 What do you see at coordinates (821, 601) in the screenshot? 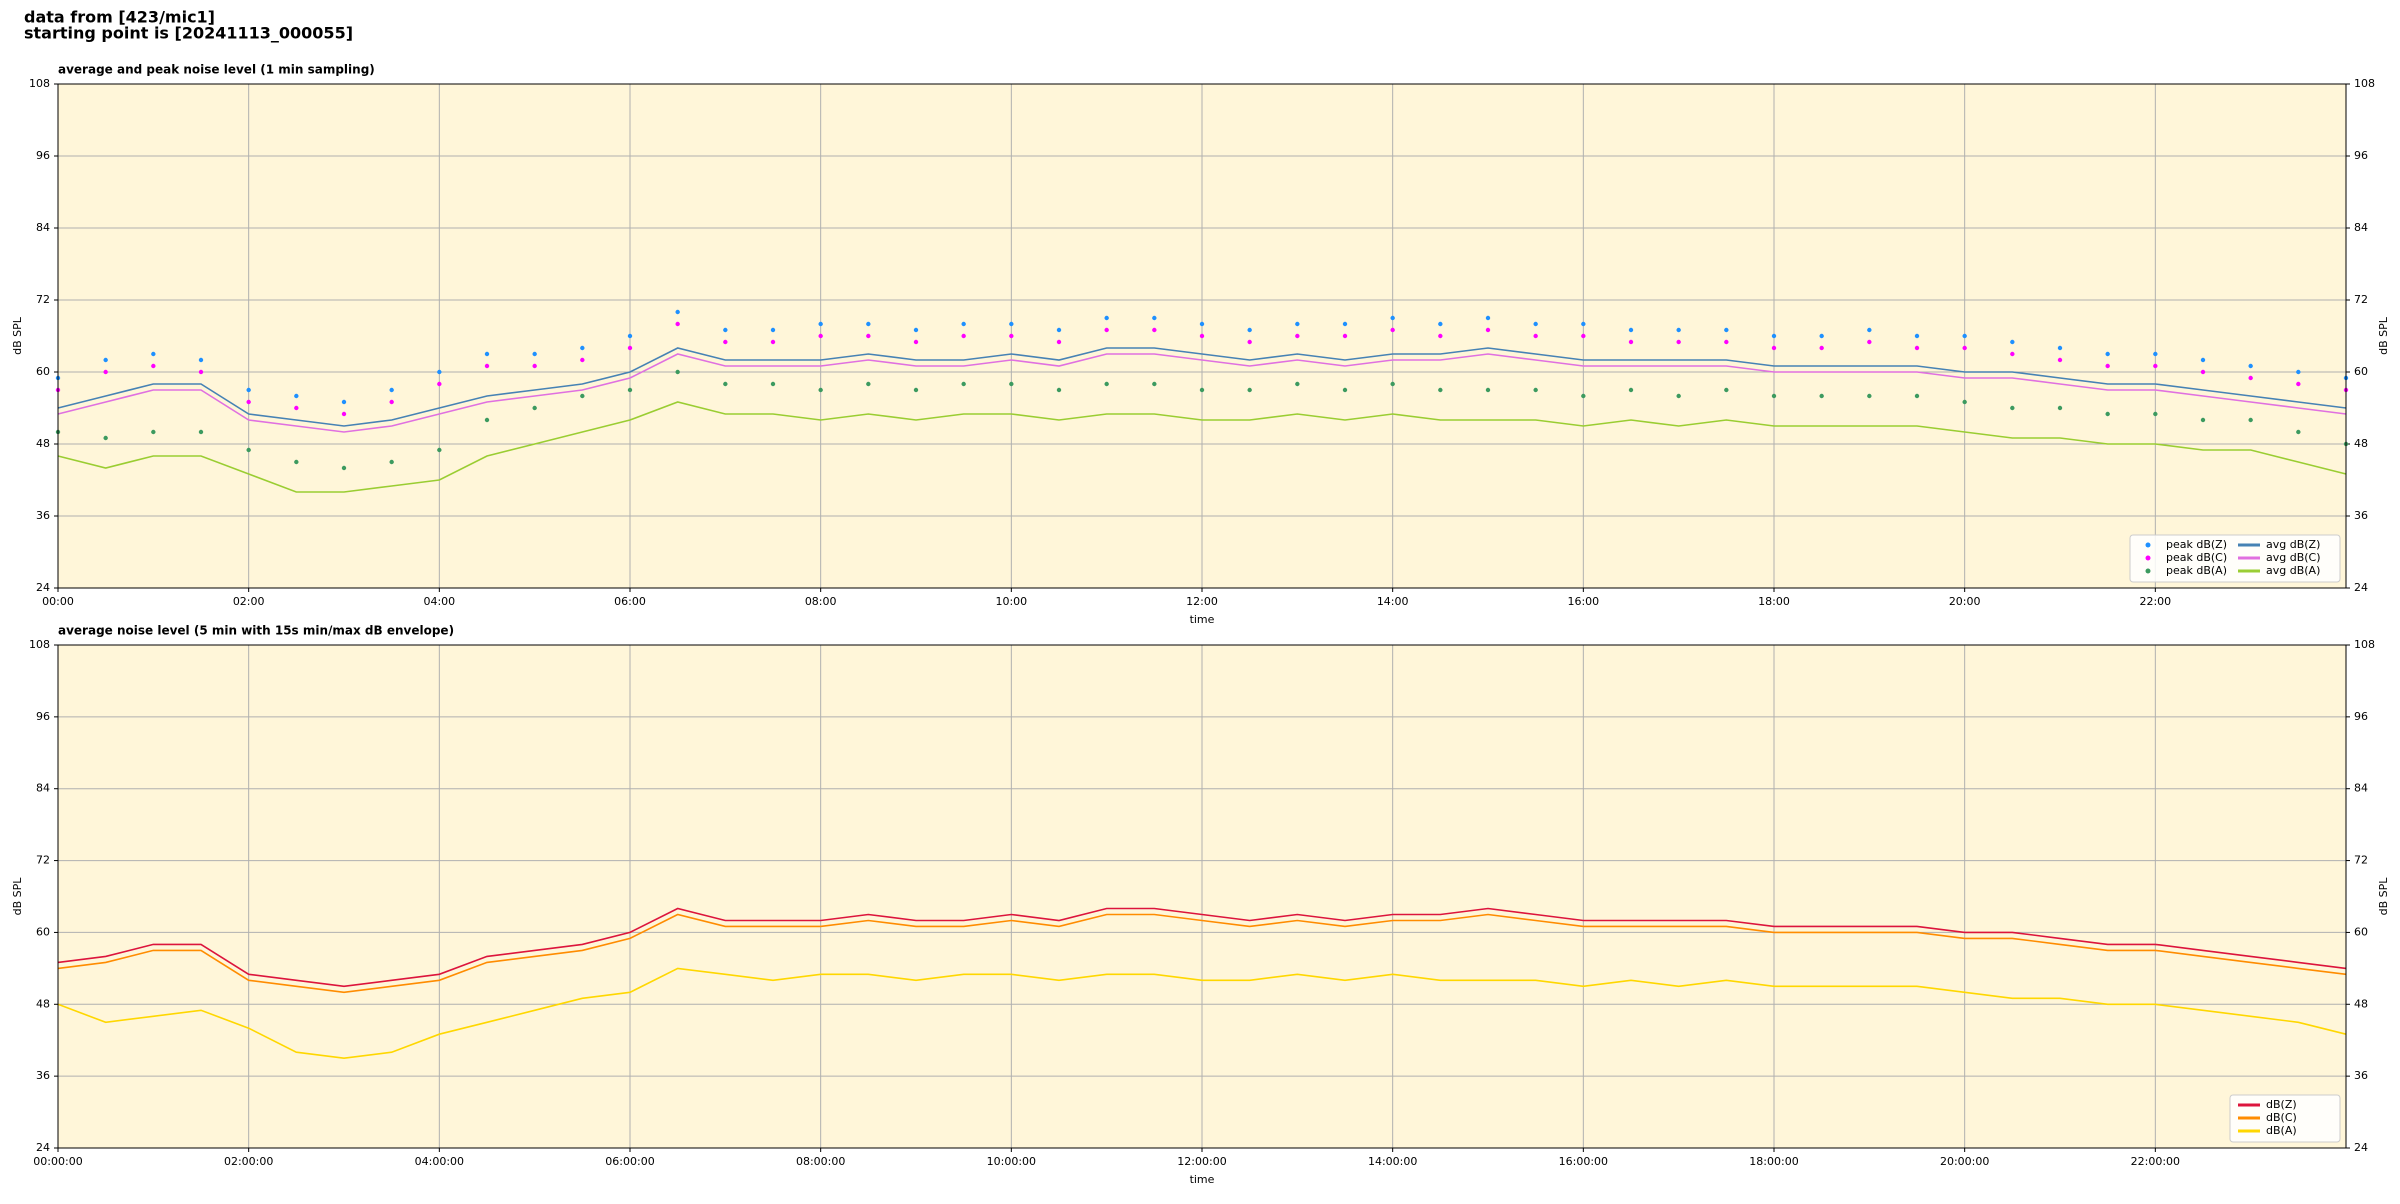
I see `x-tick-label: 08:00` at bounding box center [821, 601].